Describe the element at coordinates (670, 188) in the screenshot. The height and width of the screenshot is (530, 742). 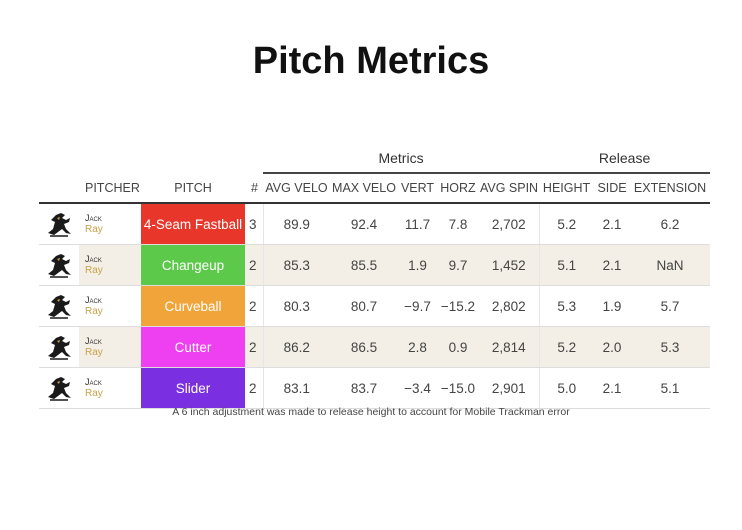
I see `header-extension: EXTENSION` at that location.